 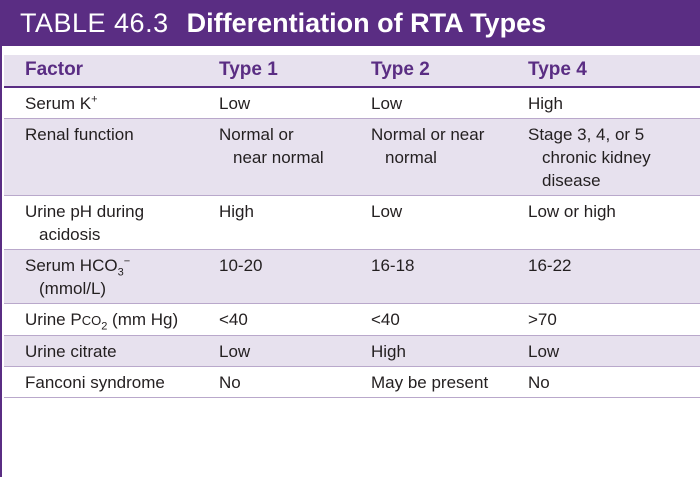 I want to click on factor-cell: Urine PCO2 (mm Hg), so click(x=101, y=319).